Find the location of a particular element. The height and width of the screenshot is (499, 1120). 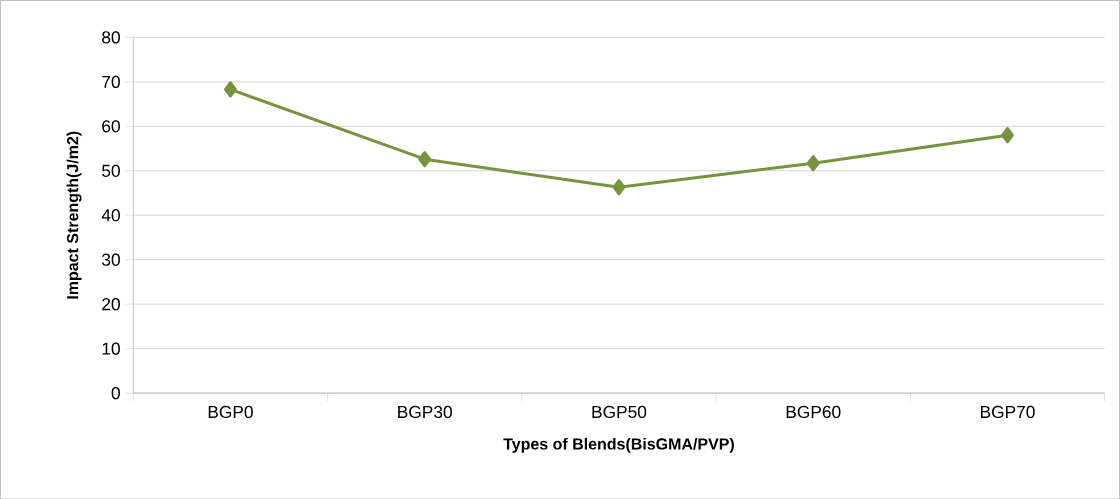

x-axis-title: Types of Blends(BisGMA/PVP) is located at coordinates (618, 445).